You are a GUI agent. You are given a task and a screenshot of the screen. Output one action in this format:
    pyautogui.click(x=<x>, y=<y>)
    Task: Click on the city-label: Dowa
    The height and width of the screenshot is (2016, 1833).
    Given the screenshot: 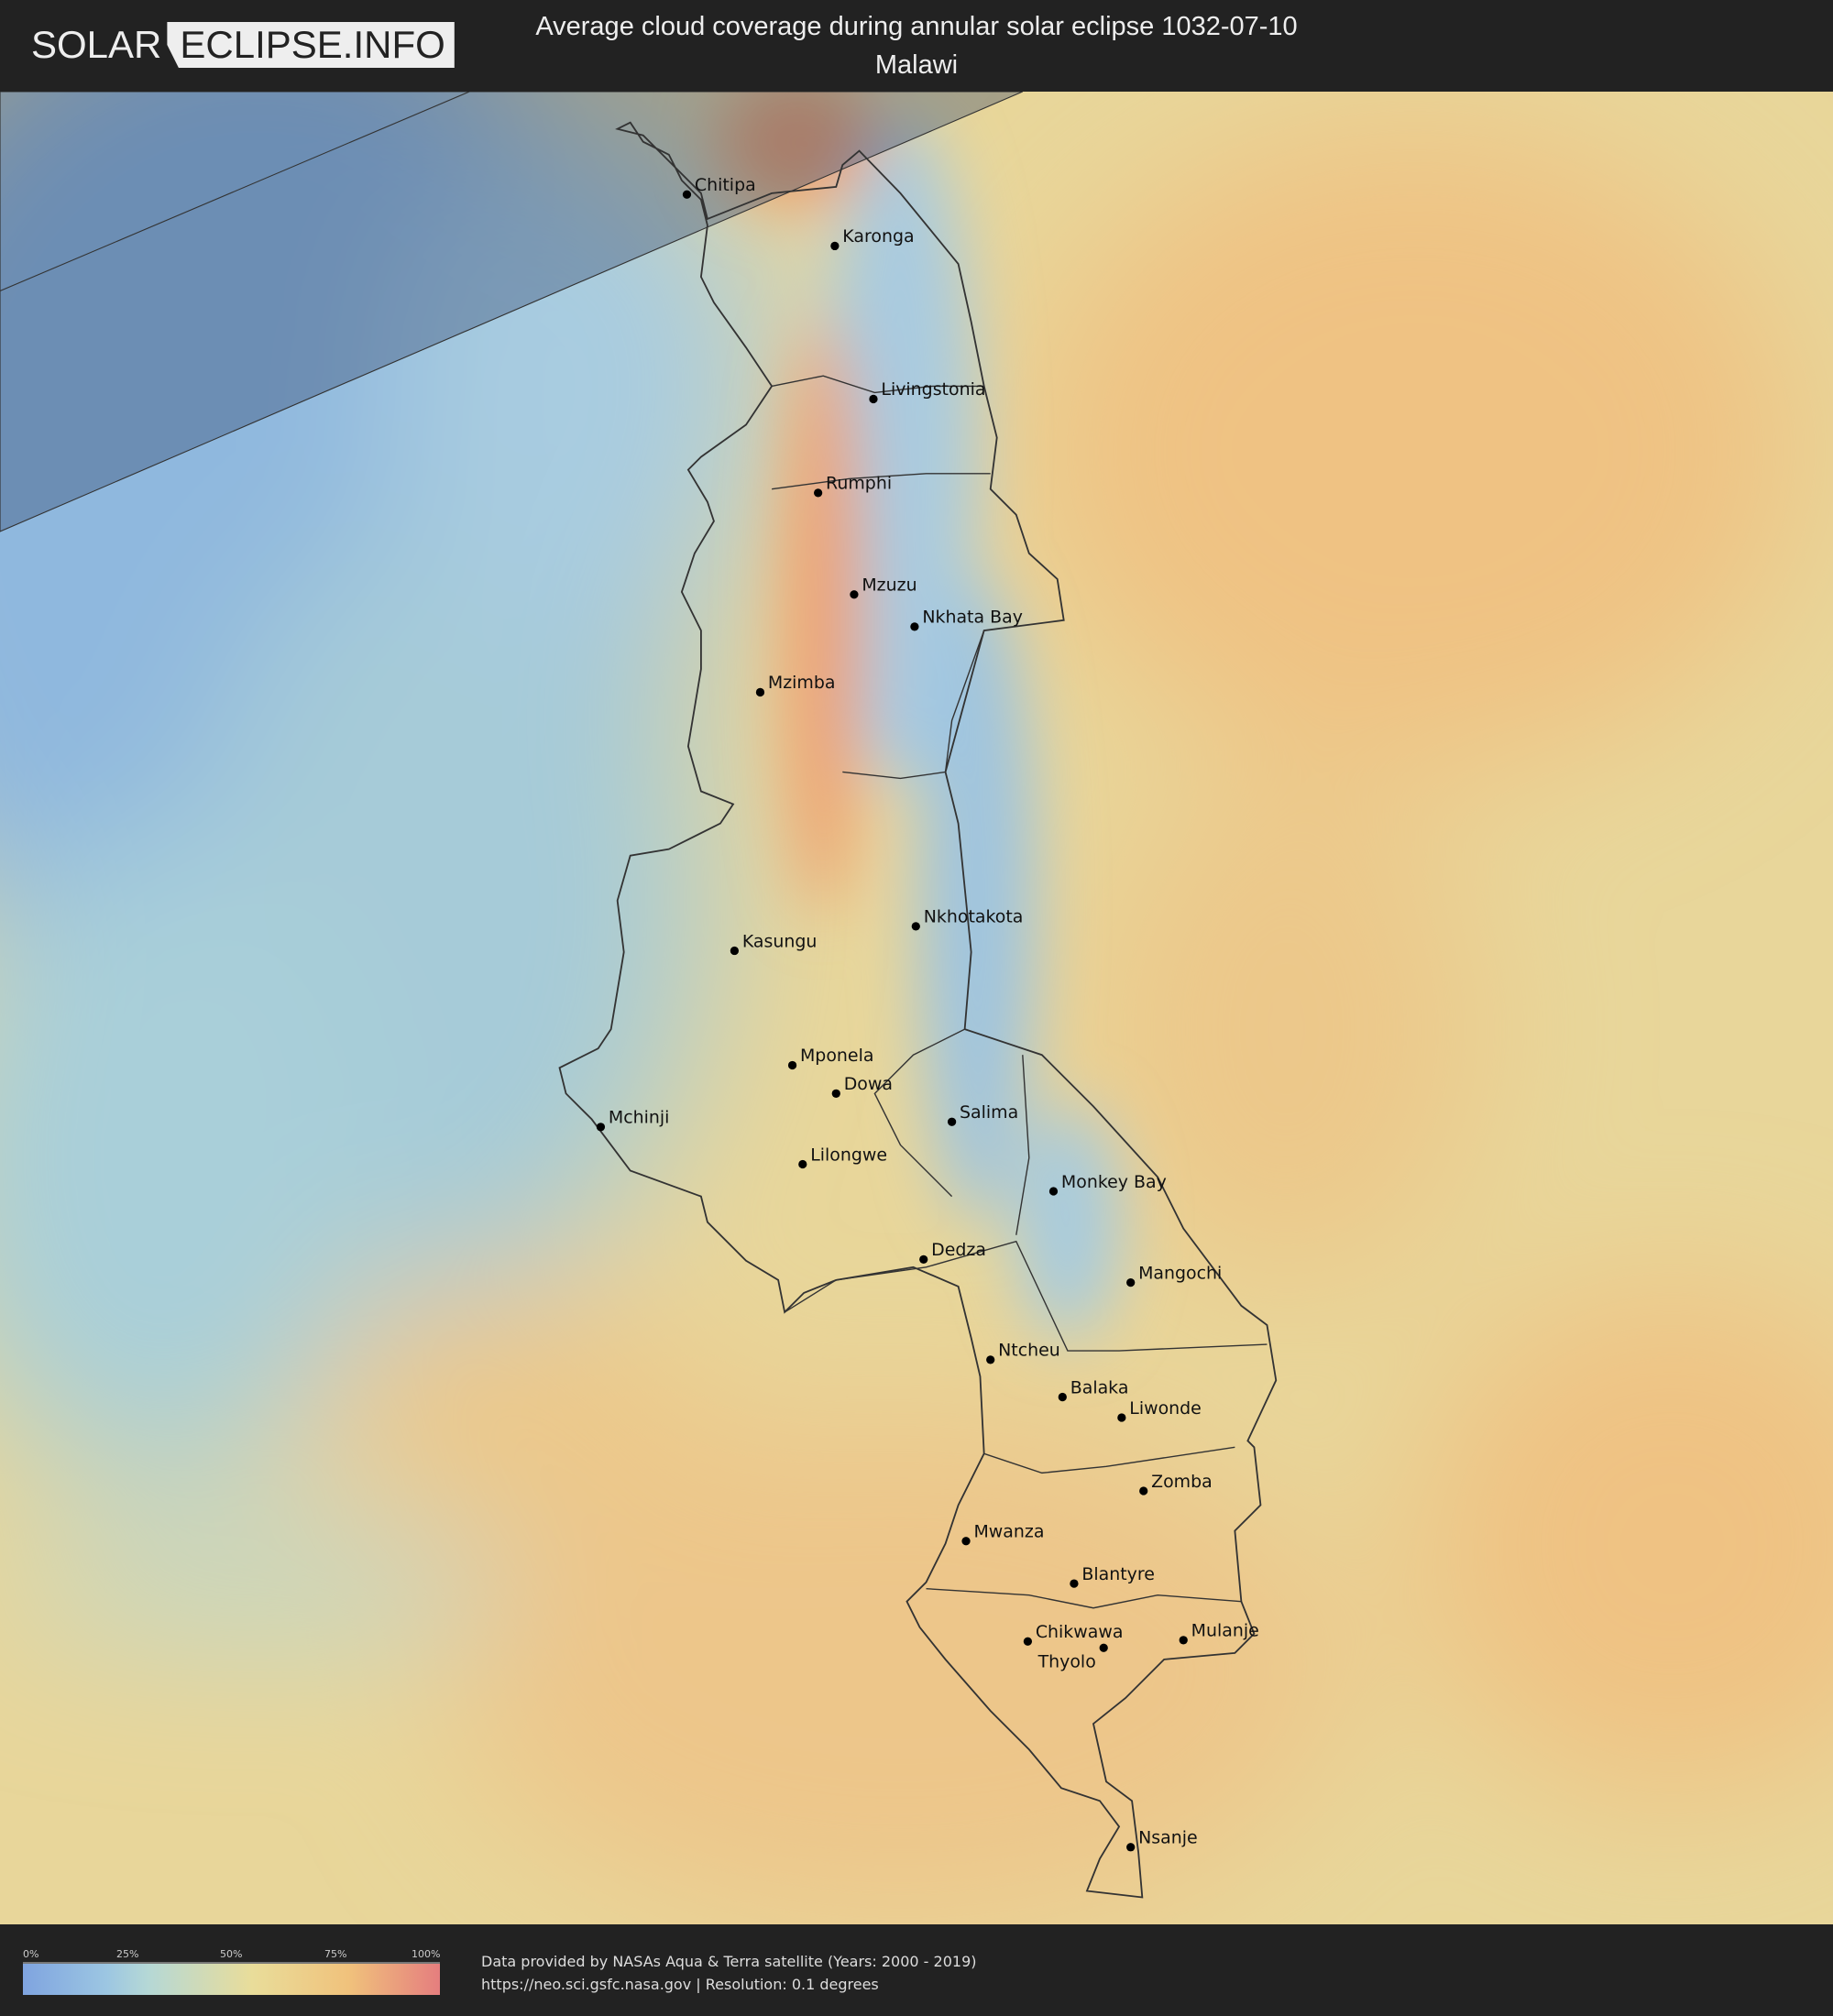 What is the action you would take?
    pyautogui.click(x=868, y=1084)
    